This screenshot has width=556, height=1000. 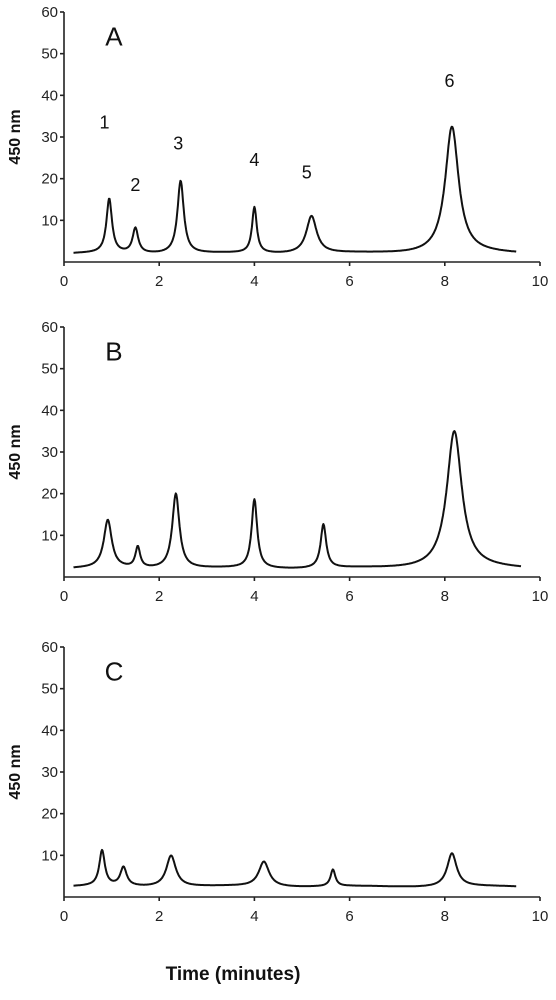 What do you see at coordinates (104, 123) in the screenshot?
I see `peak-label: 1` at bounding box center [104, 123].